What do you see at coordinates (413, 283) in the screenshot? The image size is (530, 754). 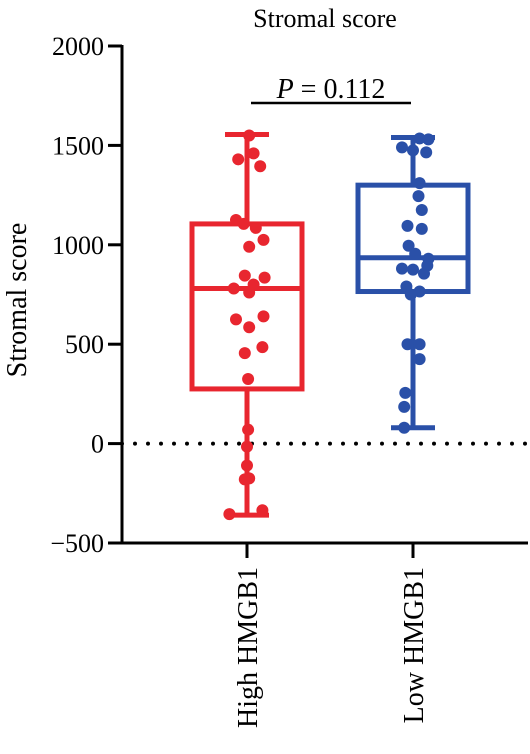 I see `series-low-hmgb1` at bounding box center [413, 283].